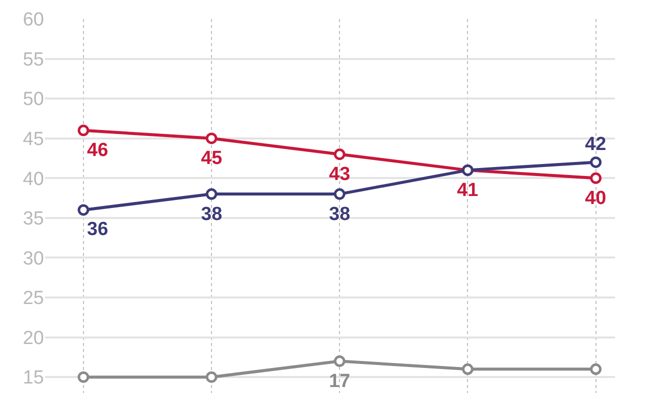 This screenshot has height=403, width=650. I want to click on y-tick-label: 40, so click(33, 179).